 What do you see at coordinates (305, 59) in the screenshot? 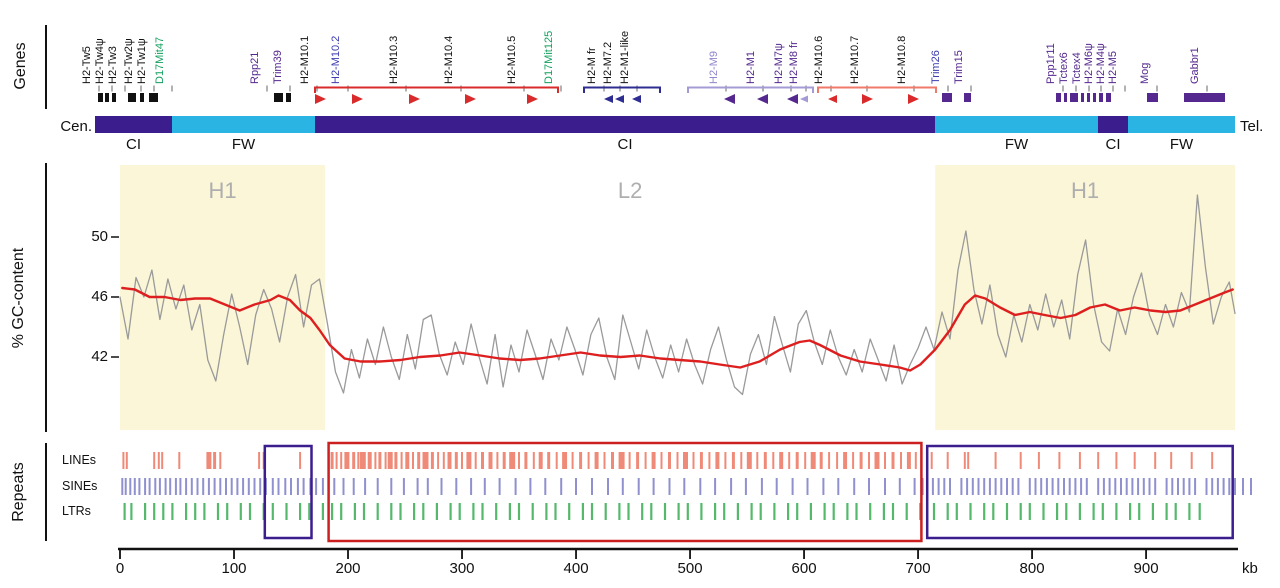
I see `gene-label: H2-M10.1` at bounding box center [305, 59].